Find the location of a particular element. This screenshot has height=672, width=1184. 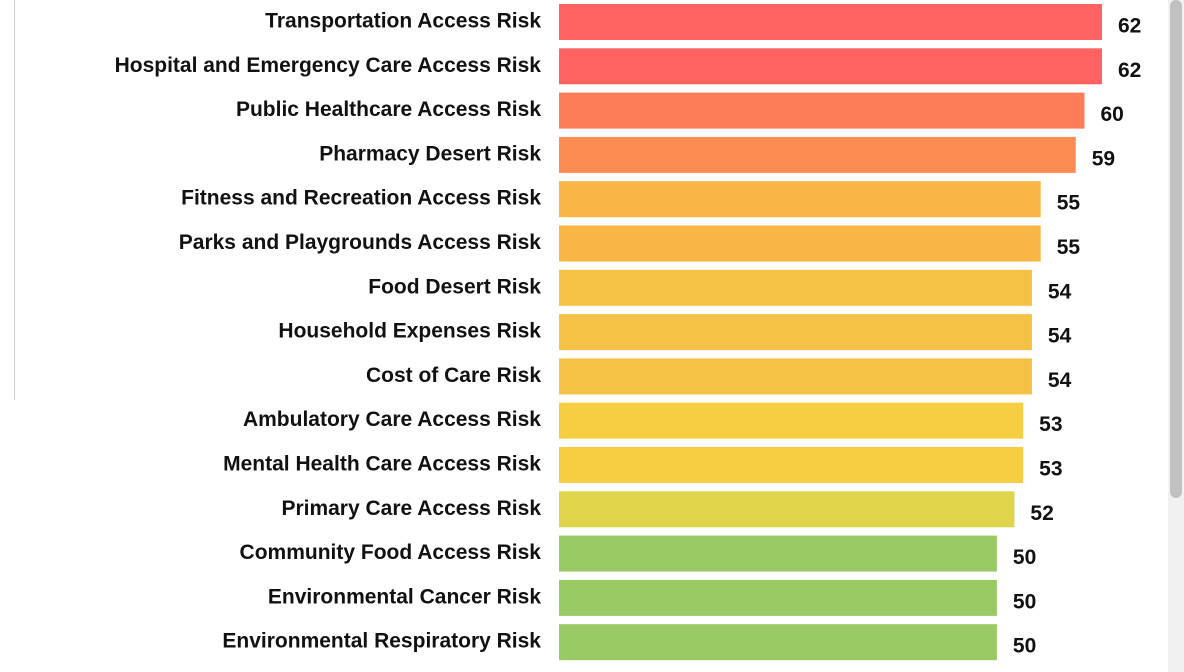

category-label: Public Healthcare Access Risk is located at coordinates (388, 109).